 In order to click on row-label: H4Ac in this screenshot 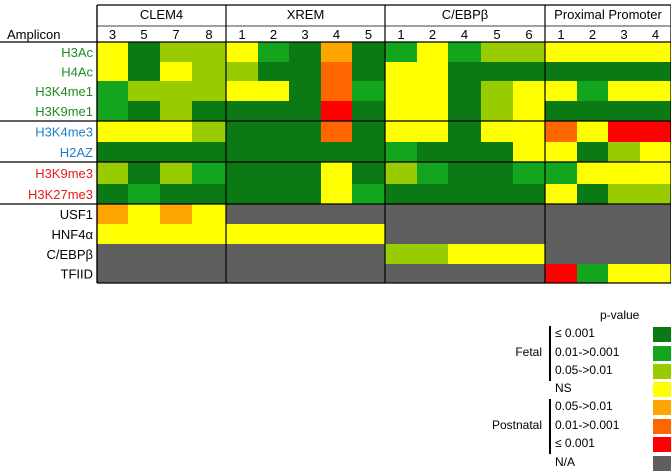, I will do `click(77, 72)`.